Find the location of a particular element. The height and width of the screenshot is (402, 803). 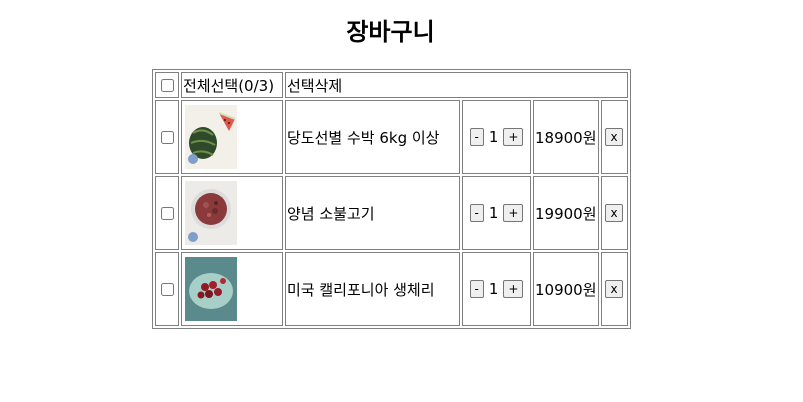

select-all-checkbox is located at coordinates (167, 85).